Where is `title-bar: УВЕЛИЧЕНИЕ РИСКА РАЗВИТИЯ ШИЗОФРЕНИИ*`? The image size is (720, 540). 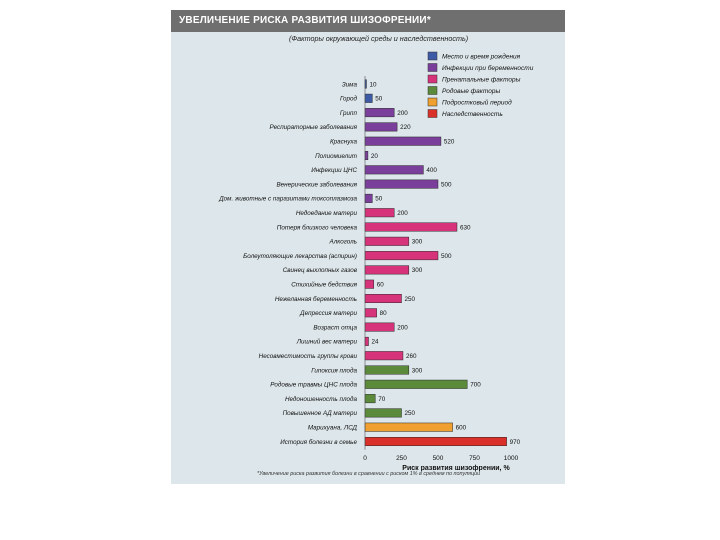
title-bar: УВЕЛИЧЕНИЕ РИСКА РАЗВИТИЯ ШИЗОФРЕНИИ* is located at coordinates (368, 21).